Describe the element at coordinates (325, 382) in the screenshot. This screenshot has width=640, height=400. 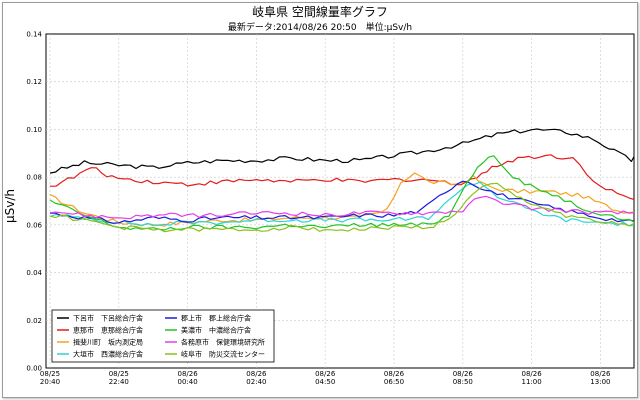
I see `x-tick-time: 04:50` at that location.